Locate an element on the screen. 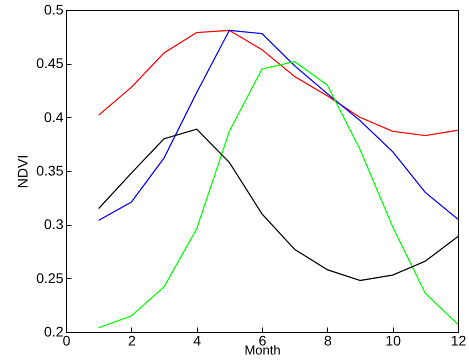  x-tick-label: 10 is located at coordinates (393, 340).